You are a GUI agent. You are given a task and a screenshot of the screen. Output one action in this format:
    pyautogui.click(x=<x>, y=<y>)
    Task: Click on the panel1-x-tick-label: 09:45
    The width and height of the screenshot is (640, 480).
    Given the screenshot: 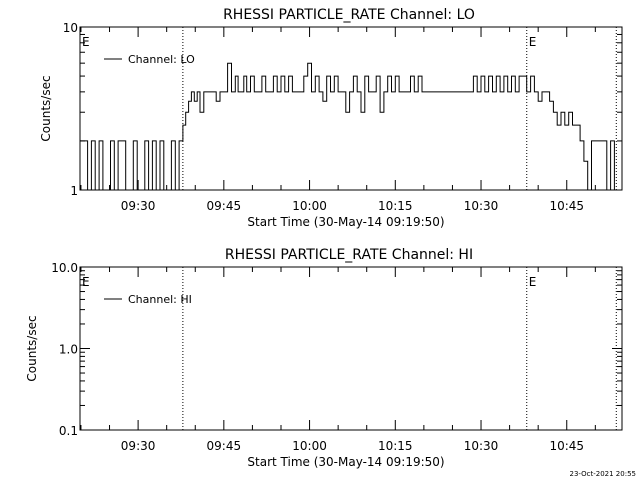 What is the action you would take?
    pyautogui.click(x=224, y=206)
    